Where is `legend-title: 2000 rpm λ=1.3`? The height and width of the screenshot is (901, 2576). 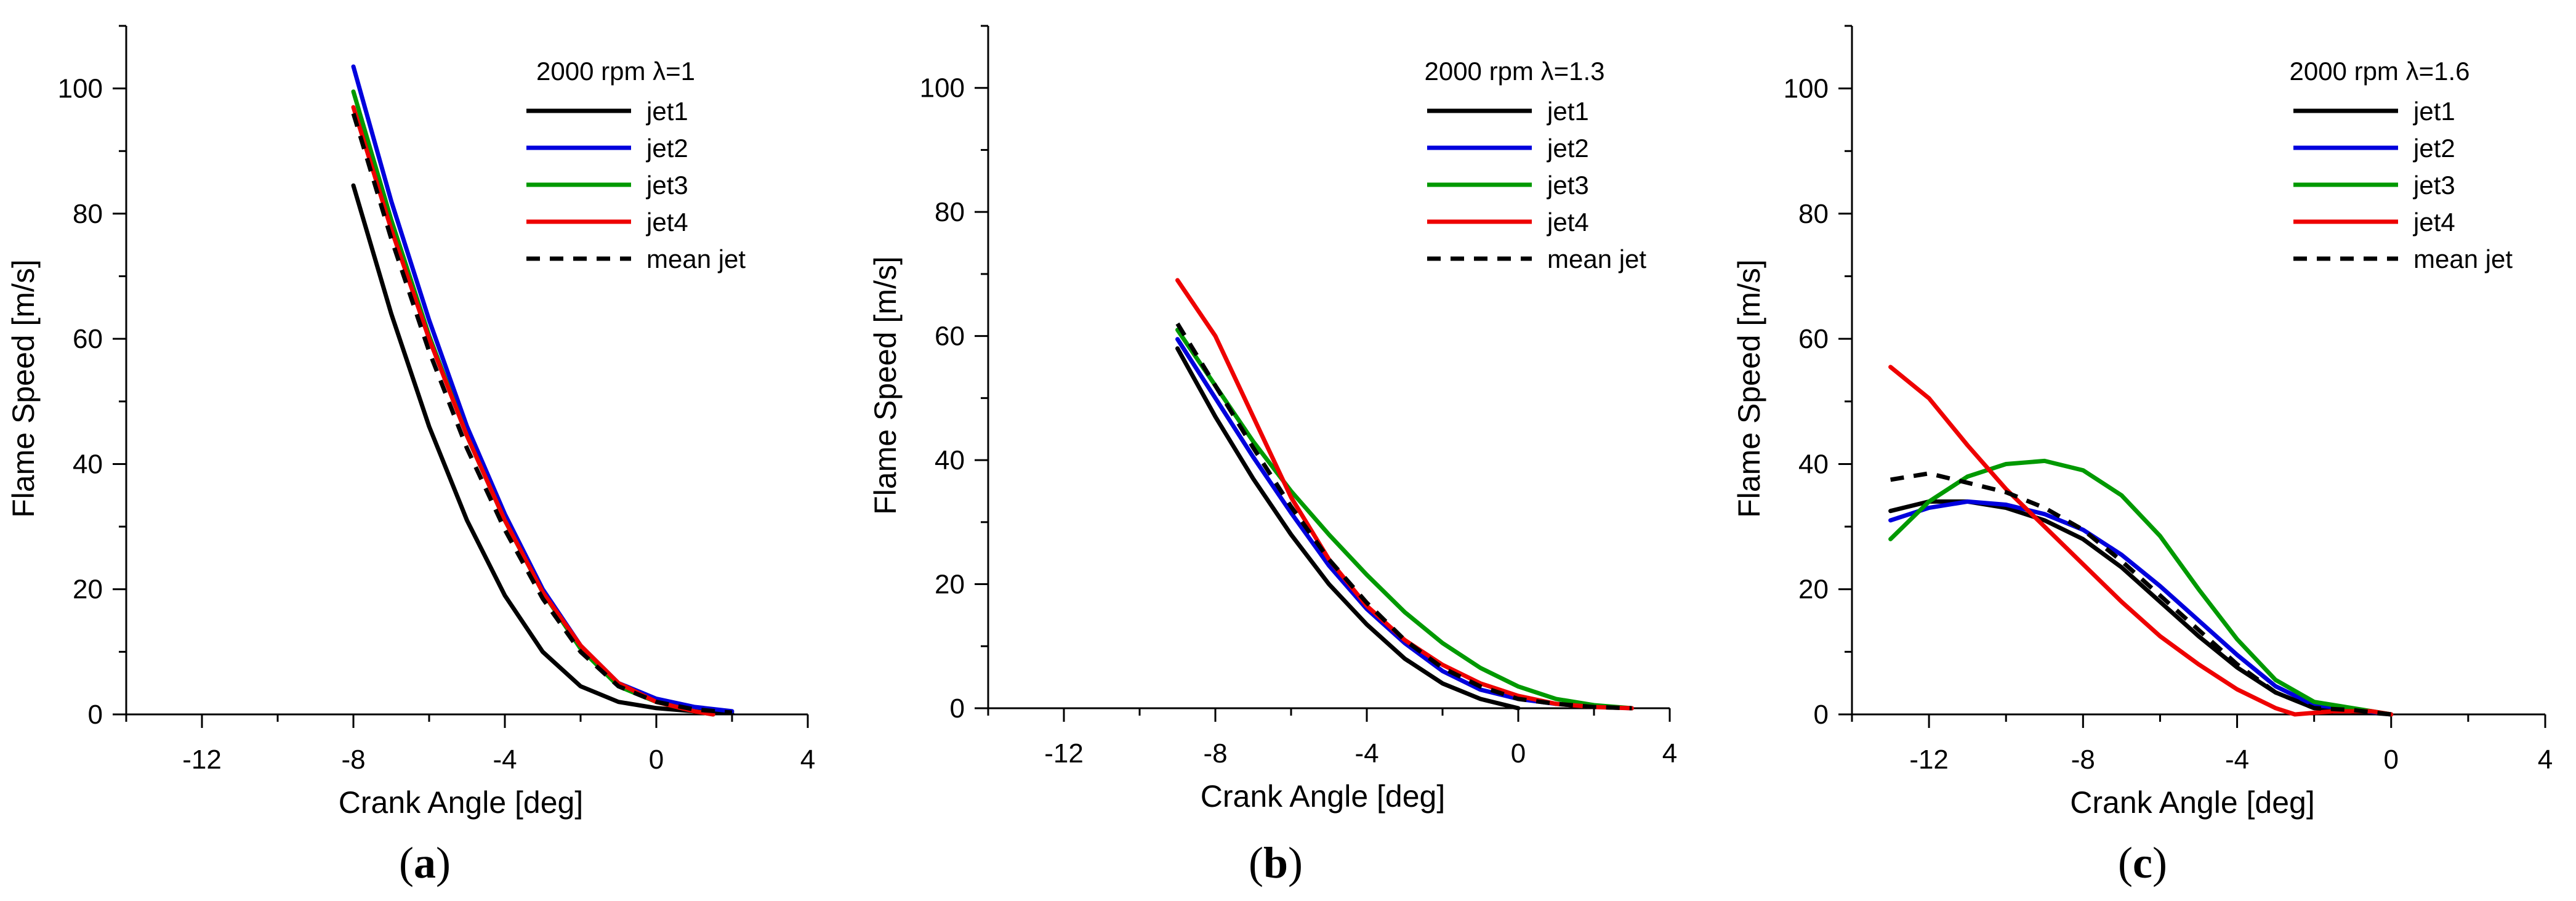
legend-title: 2000 rpm λ=1.3 is located at coordinates (1514, 72).